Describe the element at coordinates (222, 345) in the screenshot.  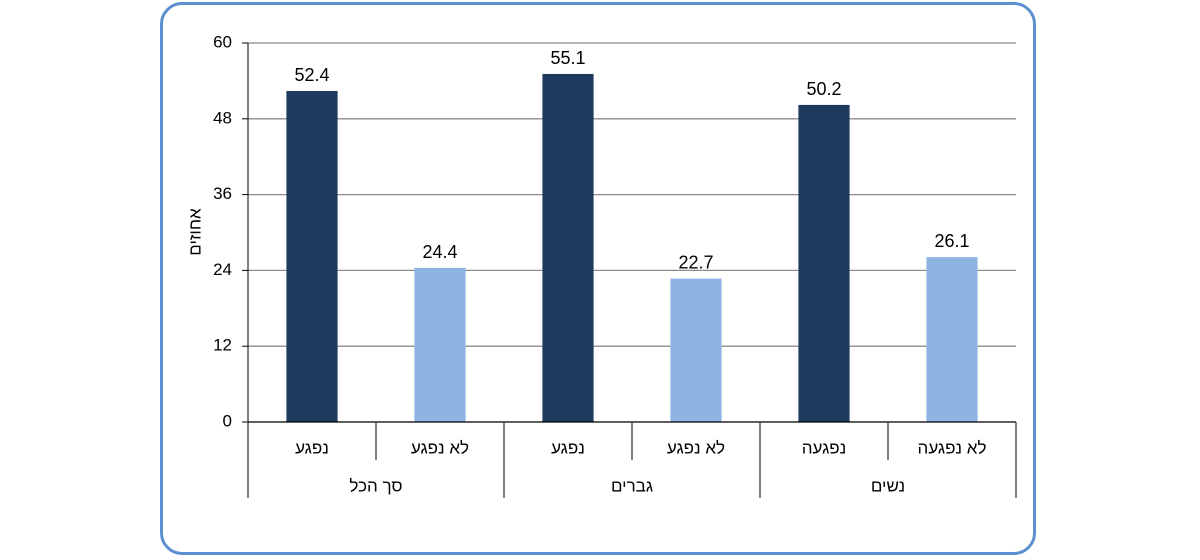
I see `y-tick-label: 12` at that location.